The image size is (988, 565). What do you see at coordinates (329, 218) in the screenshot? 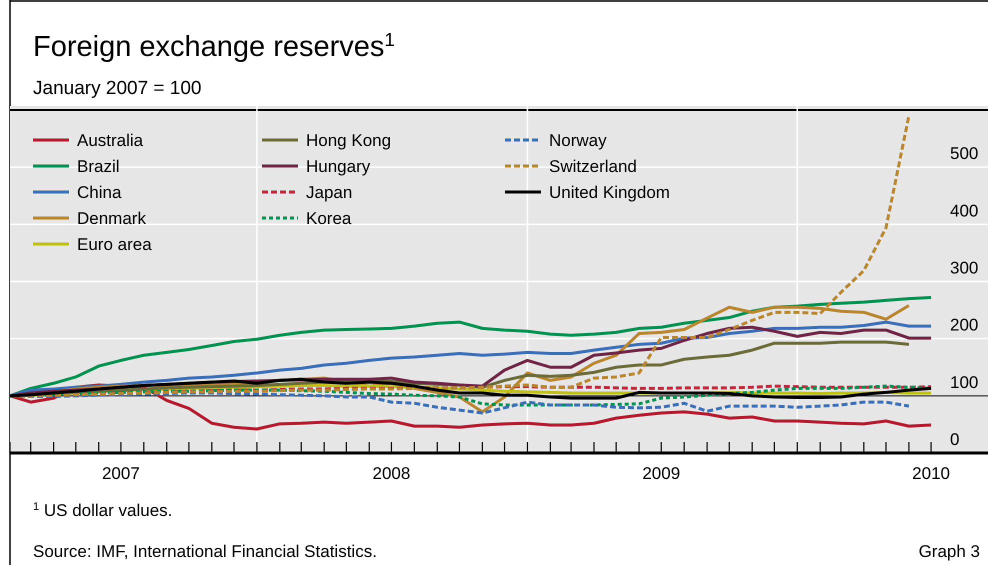
I see `legend-label: Korea` at bounding box center [329, 218].